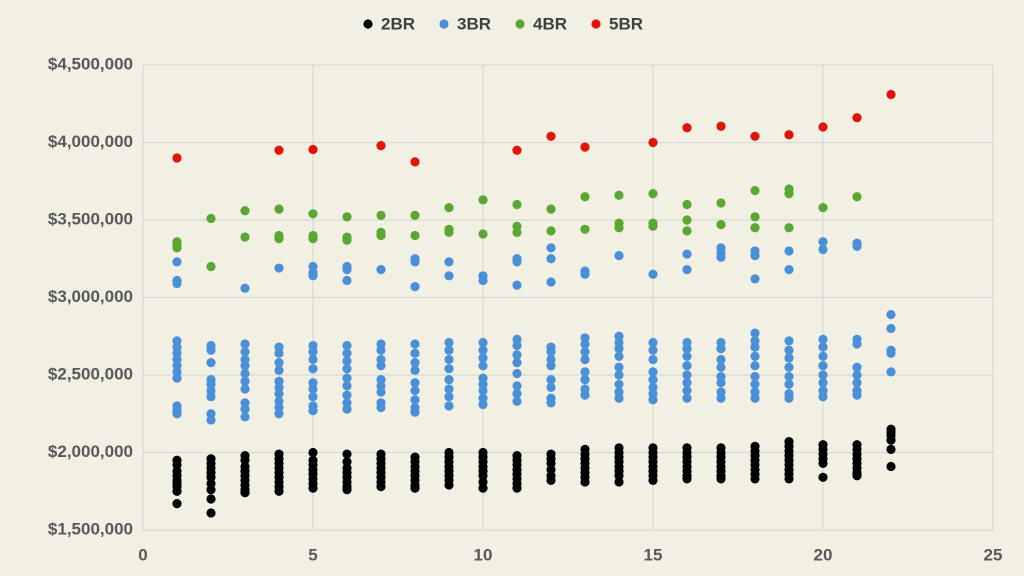 This screenshot has width=1024, height=576. What do you see at coordinates (550, 23) in the screenshot?
I see `legend-label: 4BR` at bounding box center [550, 23].